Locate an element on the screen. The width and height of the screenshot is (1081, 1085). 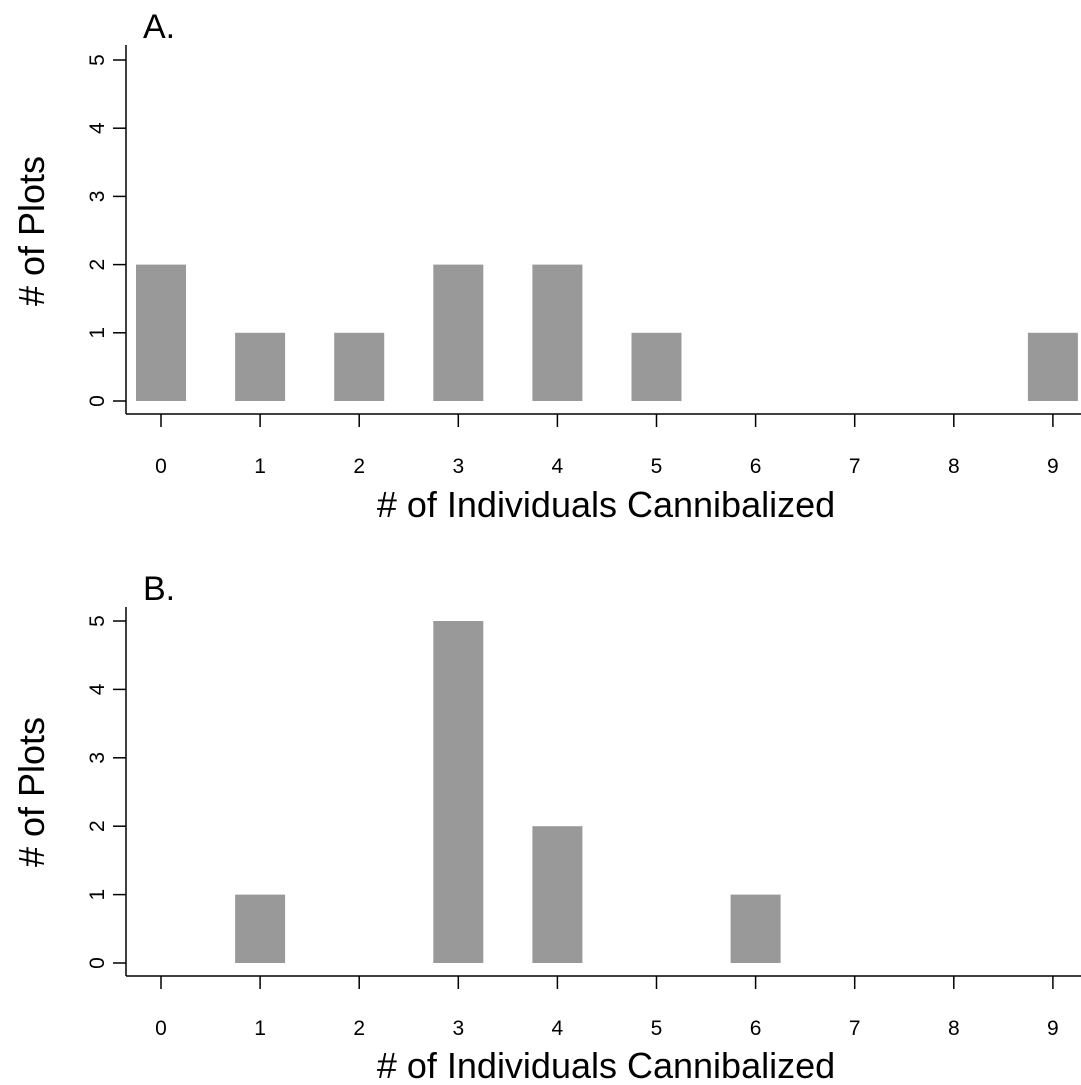
x-tick-label-b-9: 9 is located at coordinates (1053, 1028).